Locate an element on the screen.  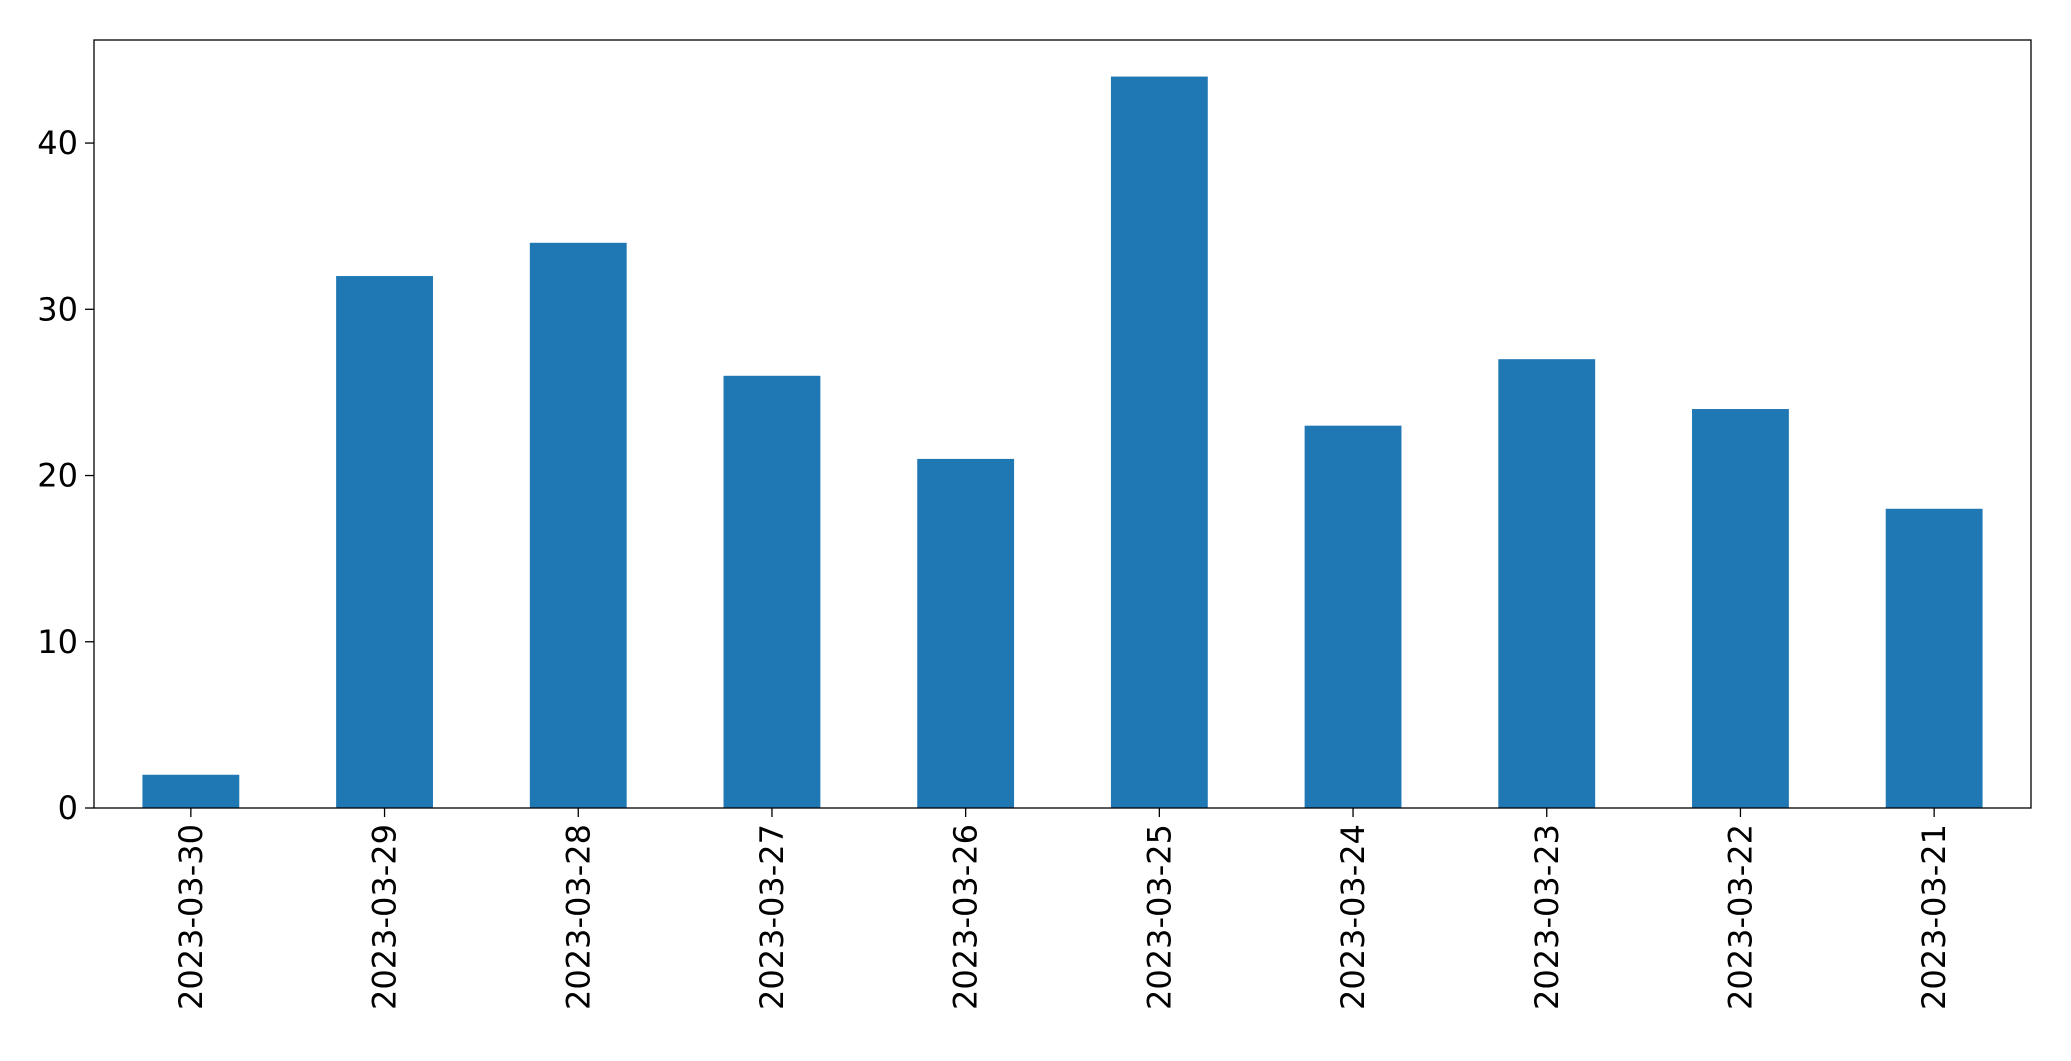
x-tick-label: 2023-03-25 is located at coordinates (1159, 917).